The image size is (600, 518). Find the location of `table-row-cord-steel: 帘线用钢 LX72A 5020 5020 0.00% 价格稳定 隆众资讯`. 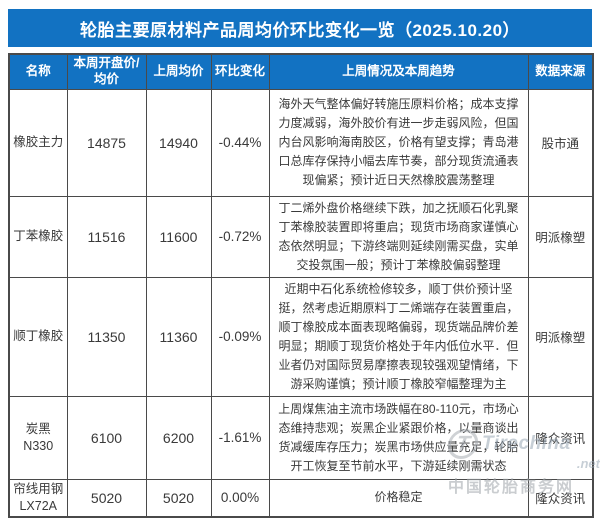

table-row-cord-steel: 帘线用钢 LX72A 5020 5020 0.00% 价格稳定 隆众资讯 is located at coordinates (301, 498).